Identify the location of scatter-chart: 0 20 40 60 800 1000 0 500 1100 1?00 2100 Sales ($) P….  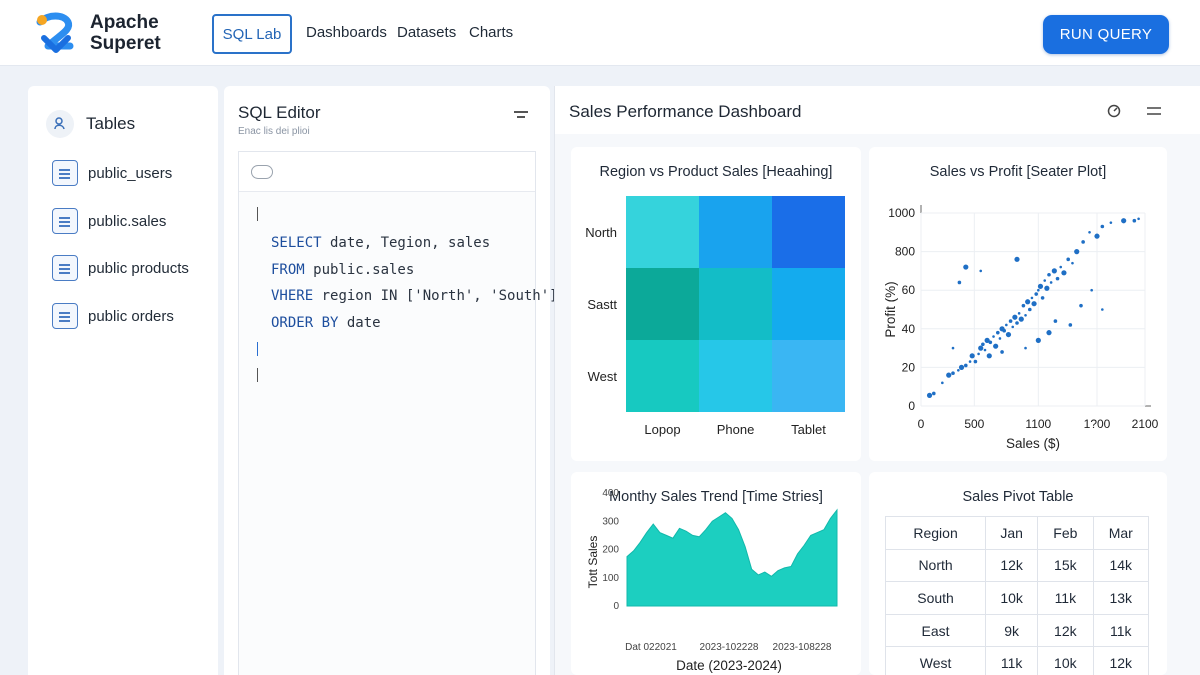
(1021, 328).